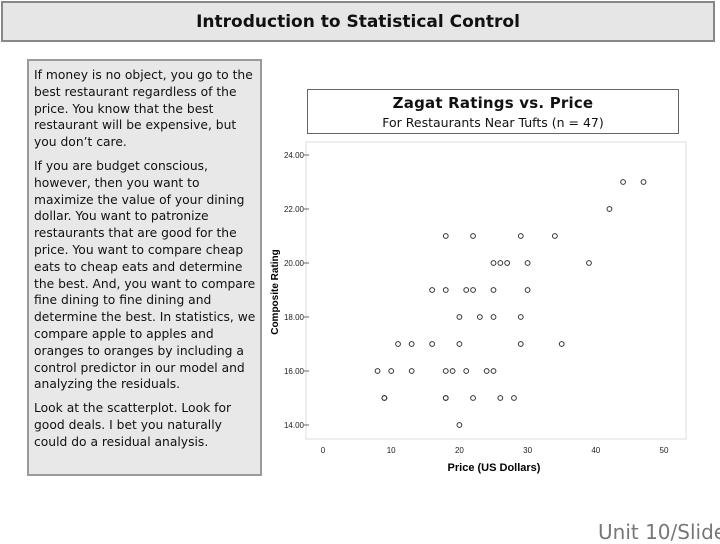 Image resolution: width=720 pixels, height=544 pixels. Describe the element at coordinates (595, 450) in the screenshot. I see `x-tick-label: 40` at that location.